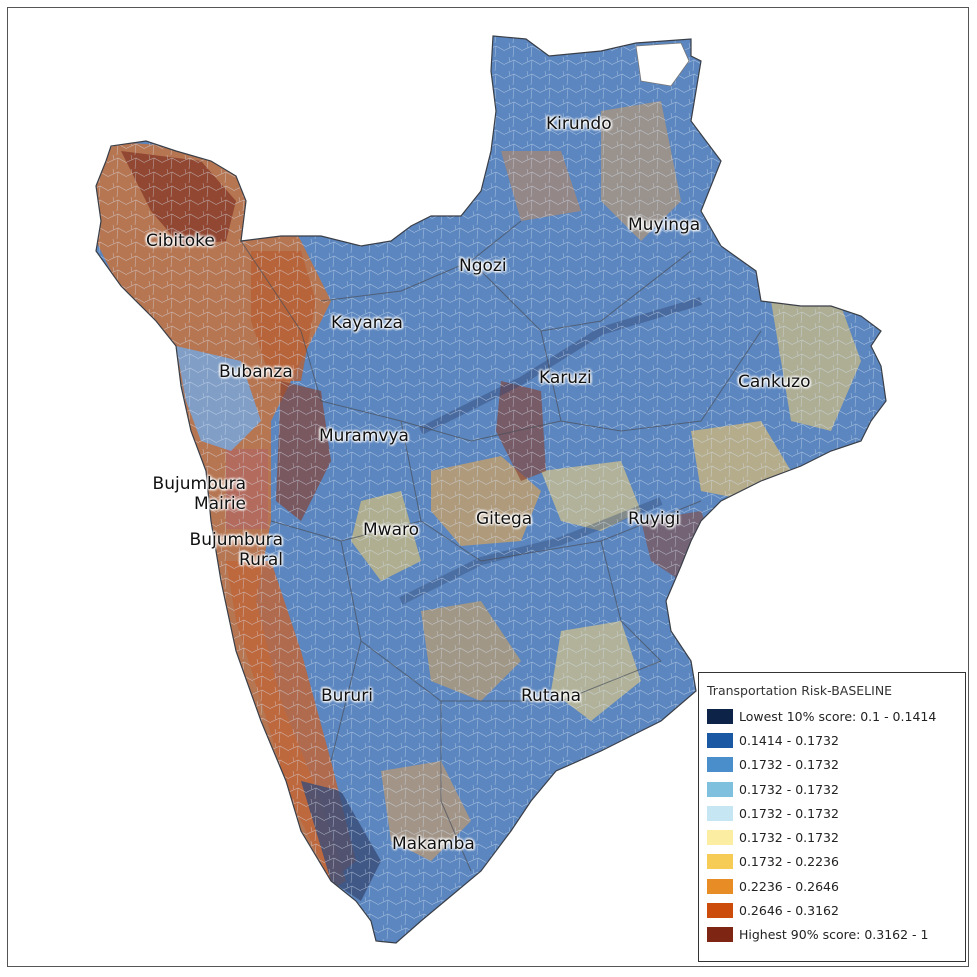 The height and width of the screenshot is (977, 977). What do you see at coordinates (789, 862) in the screenshot?
I see `legend-label: 0.1732 - 0.2236` at bounding box center [789, 862].